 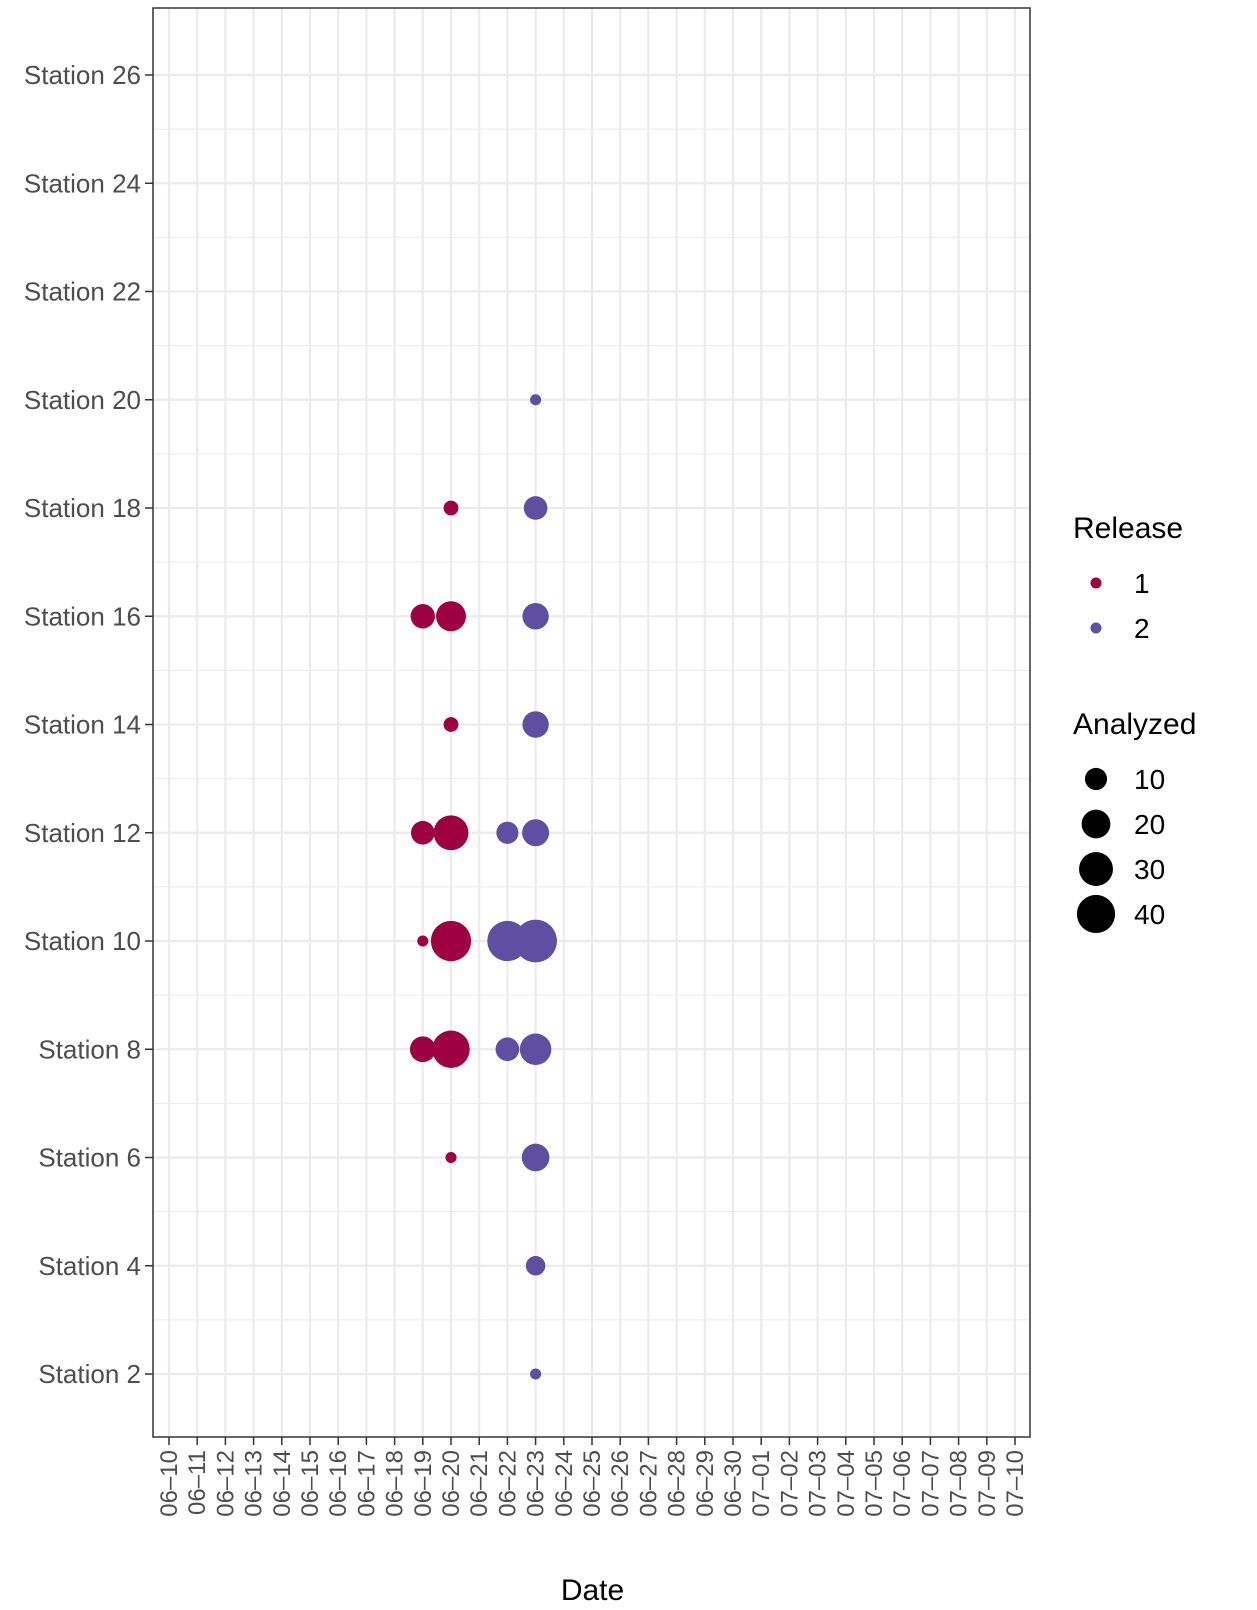 I want to click on x-tick-label: 06–23, so click(x=536, y=1483).